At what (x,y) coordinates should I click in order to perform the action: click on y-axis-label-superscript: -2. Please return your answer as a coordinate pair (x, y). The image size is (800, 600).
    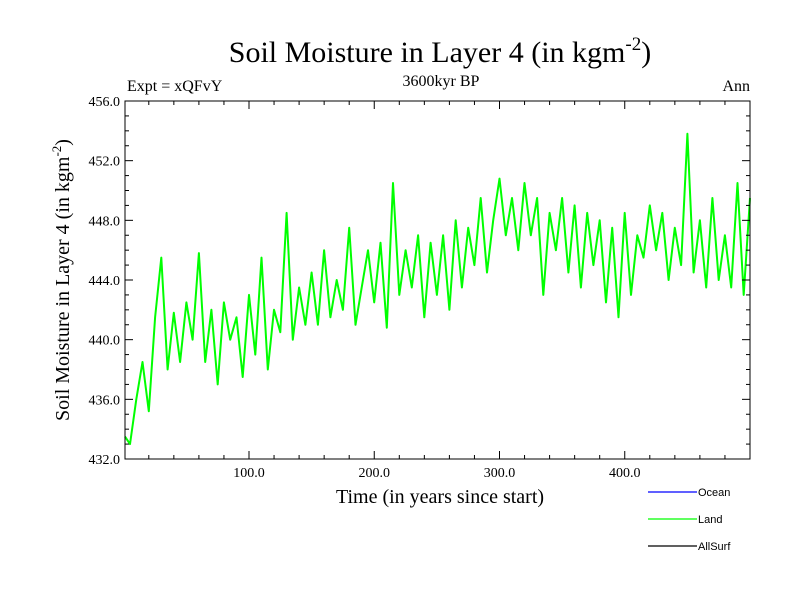
    Looking at the image, I should click on (56, 151).